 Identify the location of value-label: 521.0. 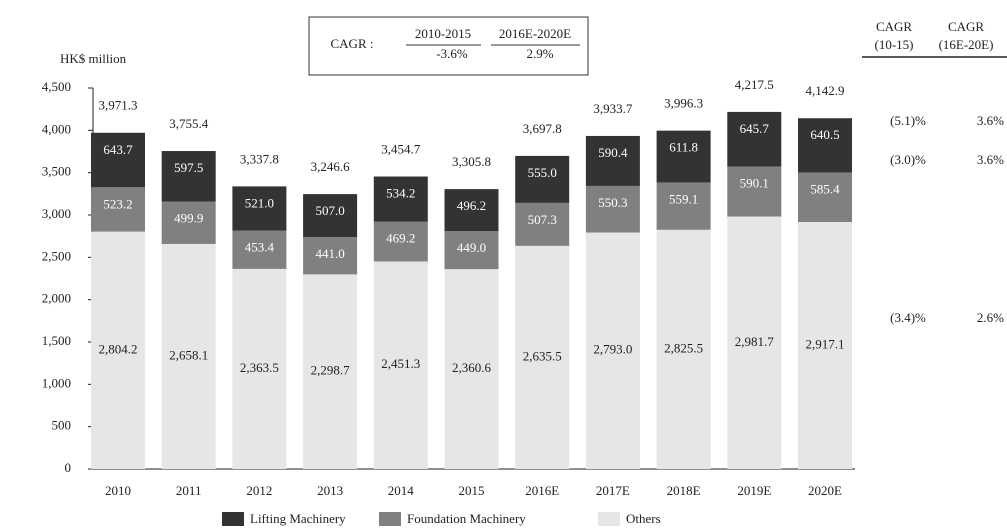
(259, 202).